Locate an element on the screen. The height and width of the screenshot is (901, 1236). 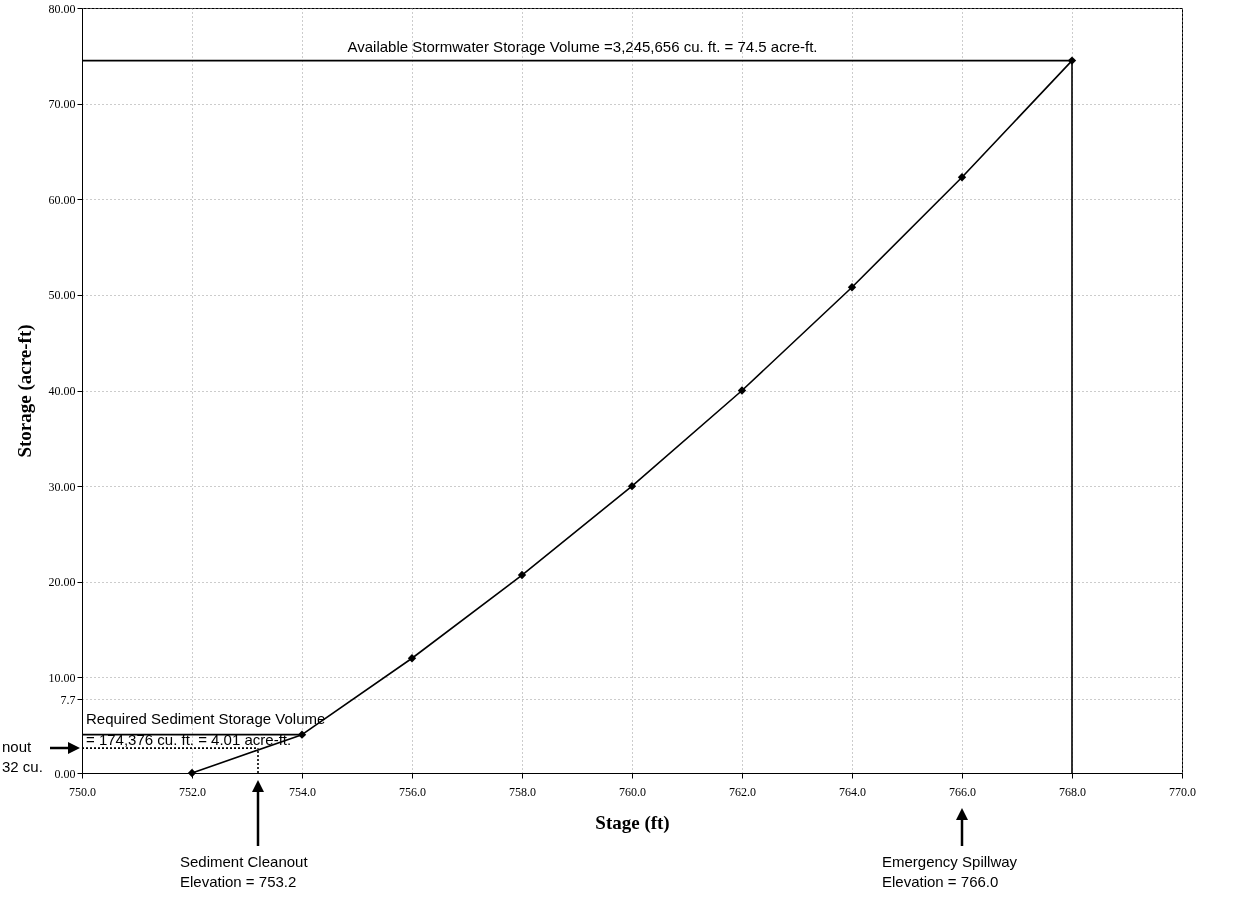
y-tick-label: 10.00 is located at coordinates (62, 677).